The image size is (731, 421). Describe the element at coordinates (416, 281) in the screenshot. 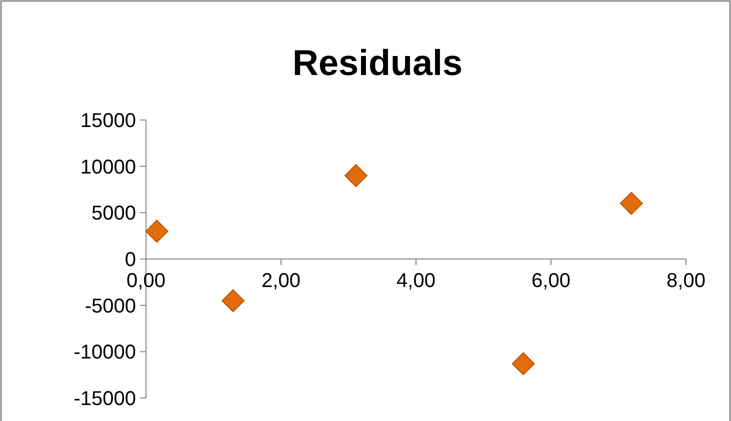

I see `x-tick-label: 4,00` at that location.